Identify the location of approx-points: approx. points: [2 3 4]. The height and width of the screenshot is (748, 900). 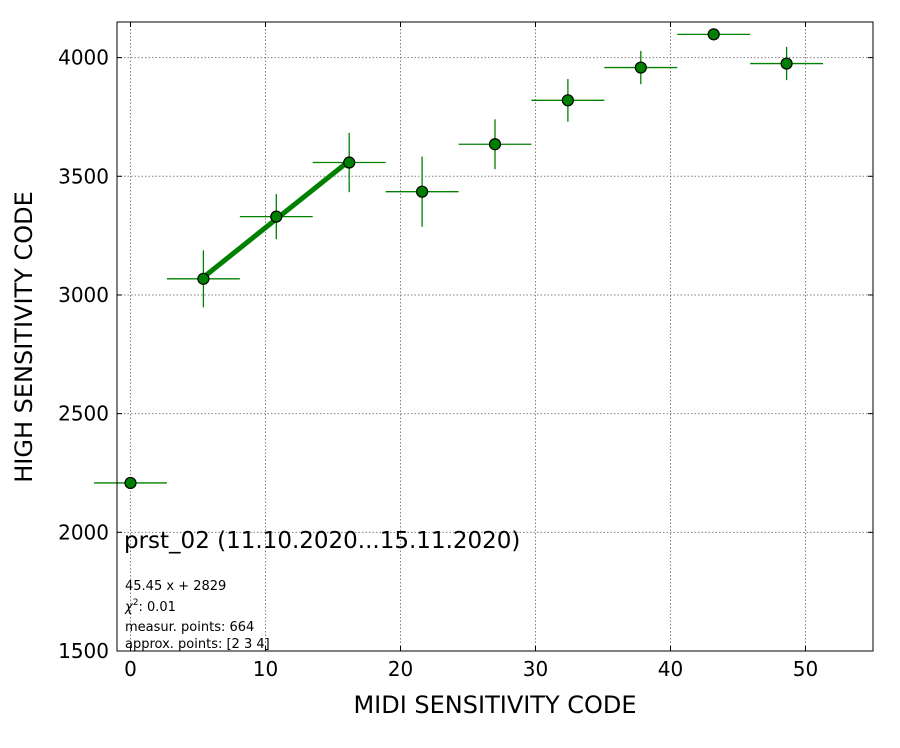
(197, 644).